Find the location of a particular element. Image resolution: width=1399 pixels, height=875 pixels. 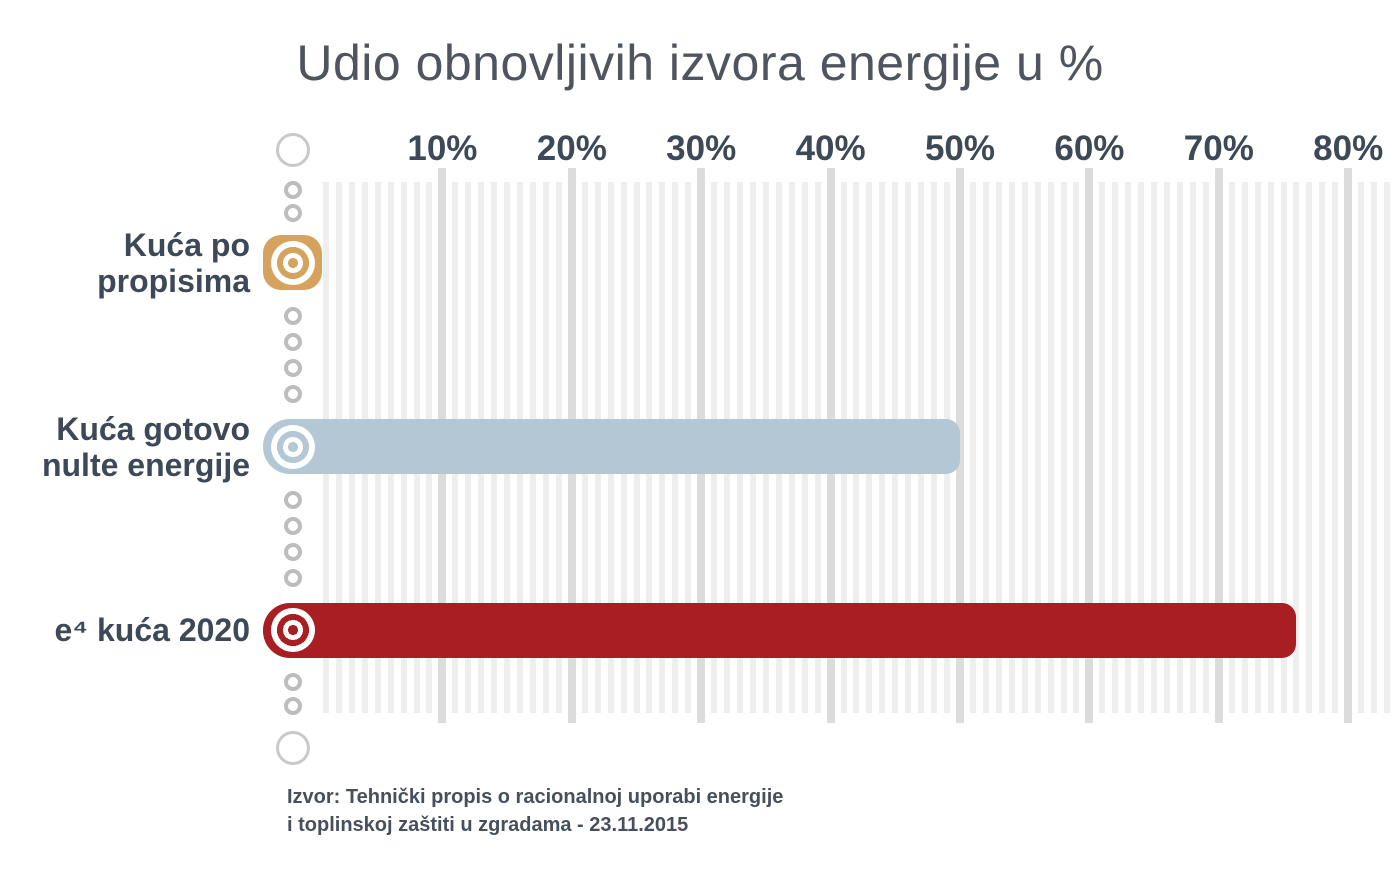

x-axis-tick-label: 70% is located at coordinates (1218, 148).